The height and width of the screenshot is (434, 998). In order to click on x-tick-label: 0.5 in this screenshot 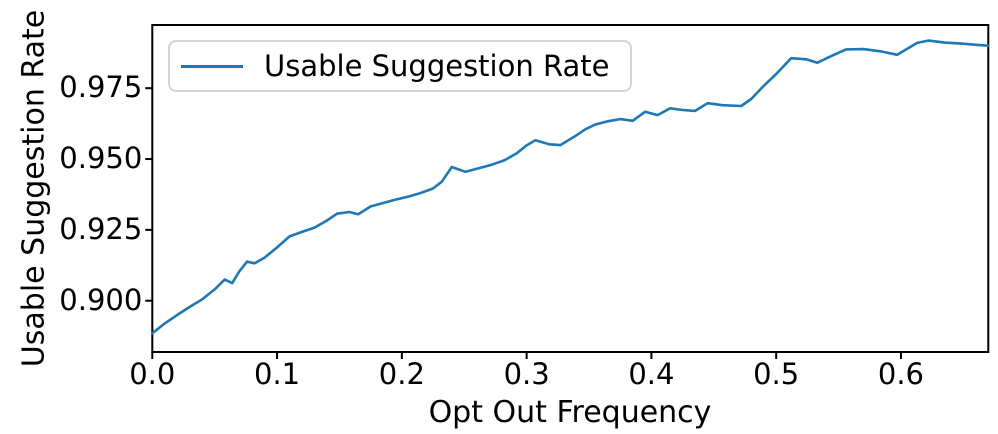, I will do `click(776, 374)`.